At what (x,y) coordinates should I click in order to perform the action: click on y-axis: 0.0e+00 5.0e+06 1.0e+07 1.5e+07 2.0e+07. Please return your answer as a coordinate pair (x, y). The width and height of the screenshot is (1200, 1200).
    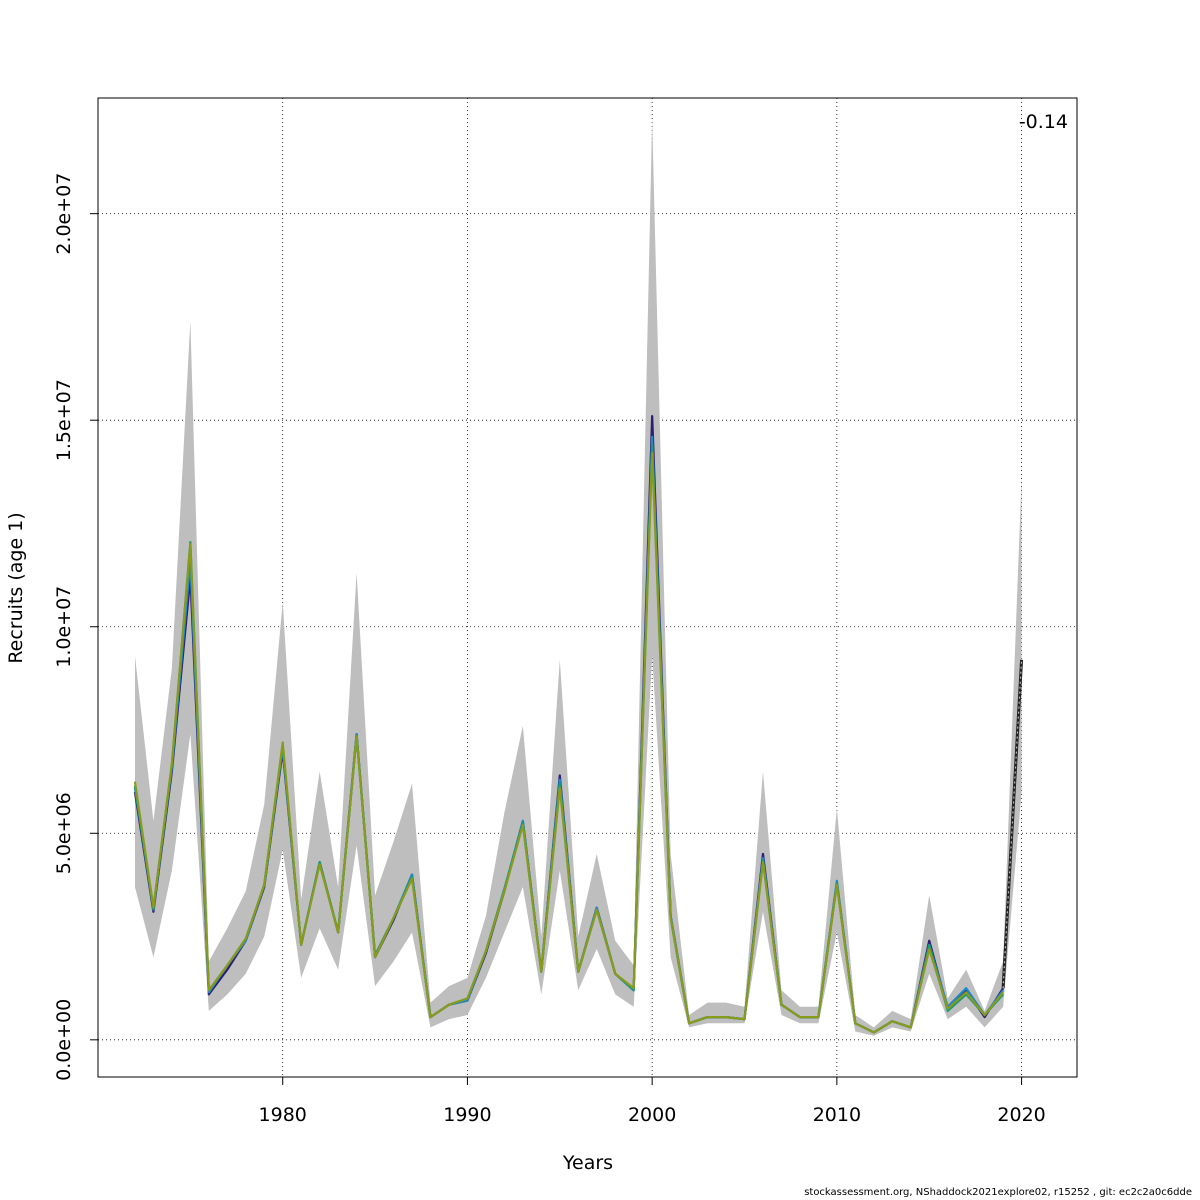
    Looking at the image, I should click on (75, 627).